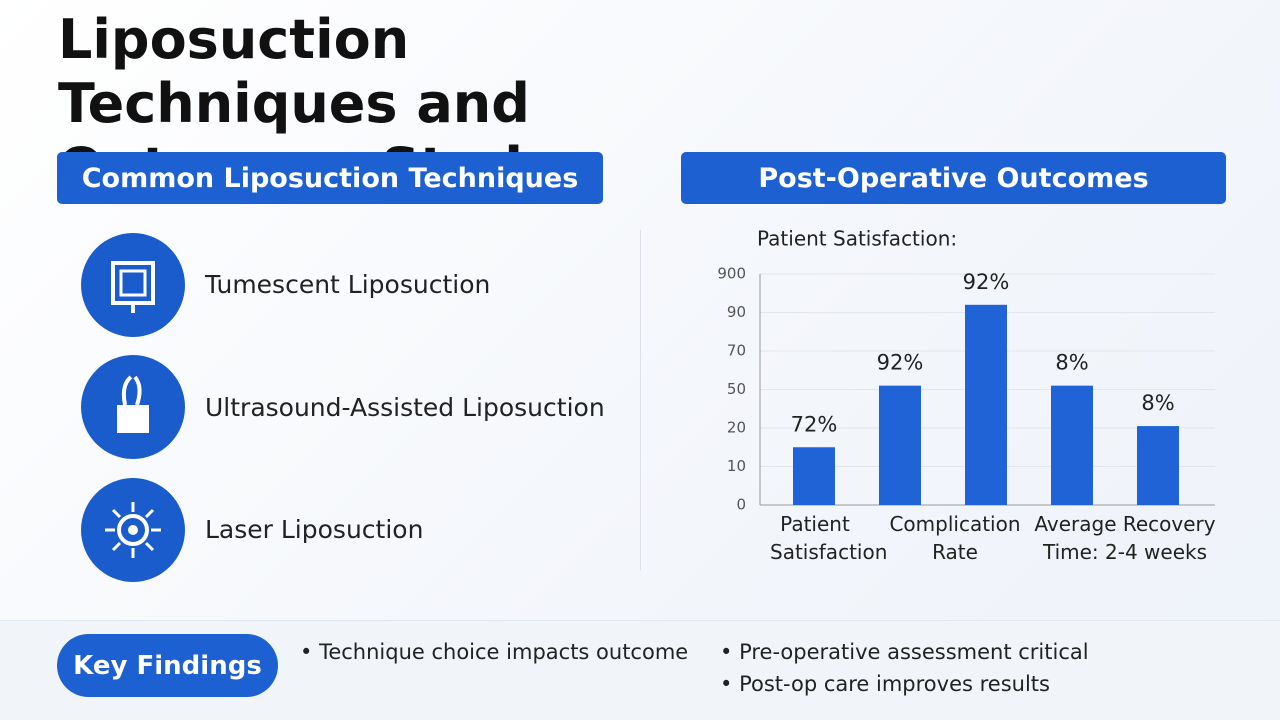 The height and width of the screenshot is (720, 1280). I want to click on x-tick-label: Average Recovery Time: 2-4 weeks, so click(1125, 538).